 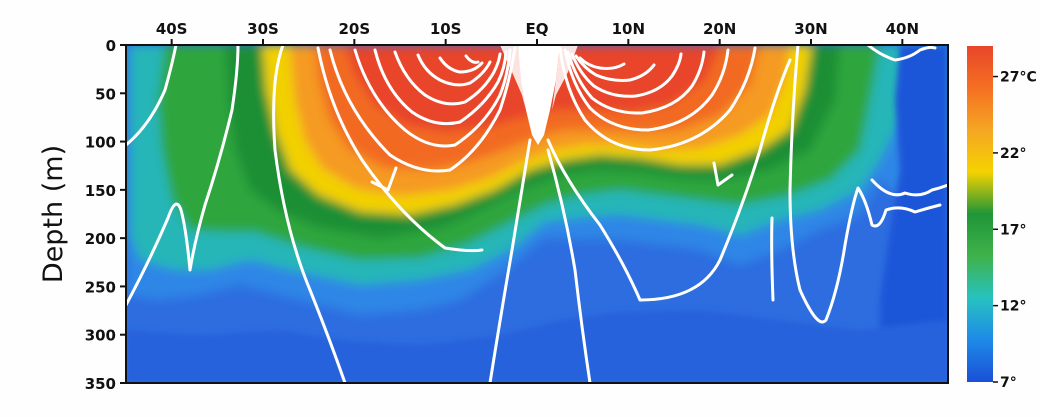 What do you see at coordinates (537, 29) in the screenshot?
I see `x-tick-label: EQ` at bounding box center [537, 29].